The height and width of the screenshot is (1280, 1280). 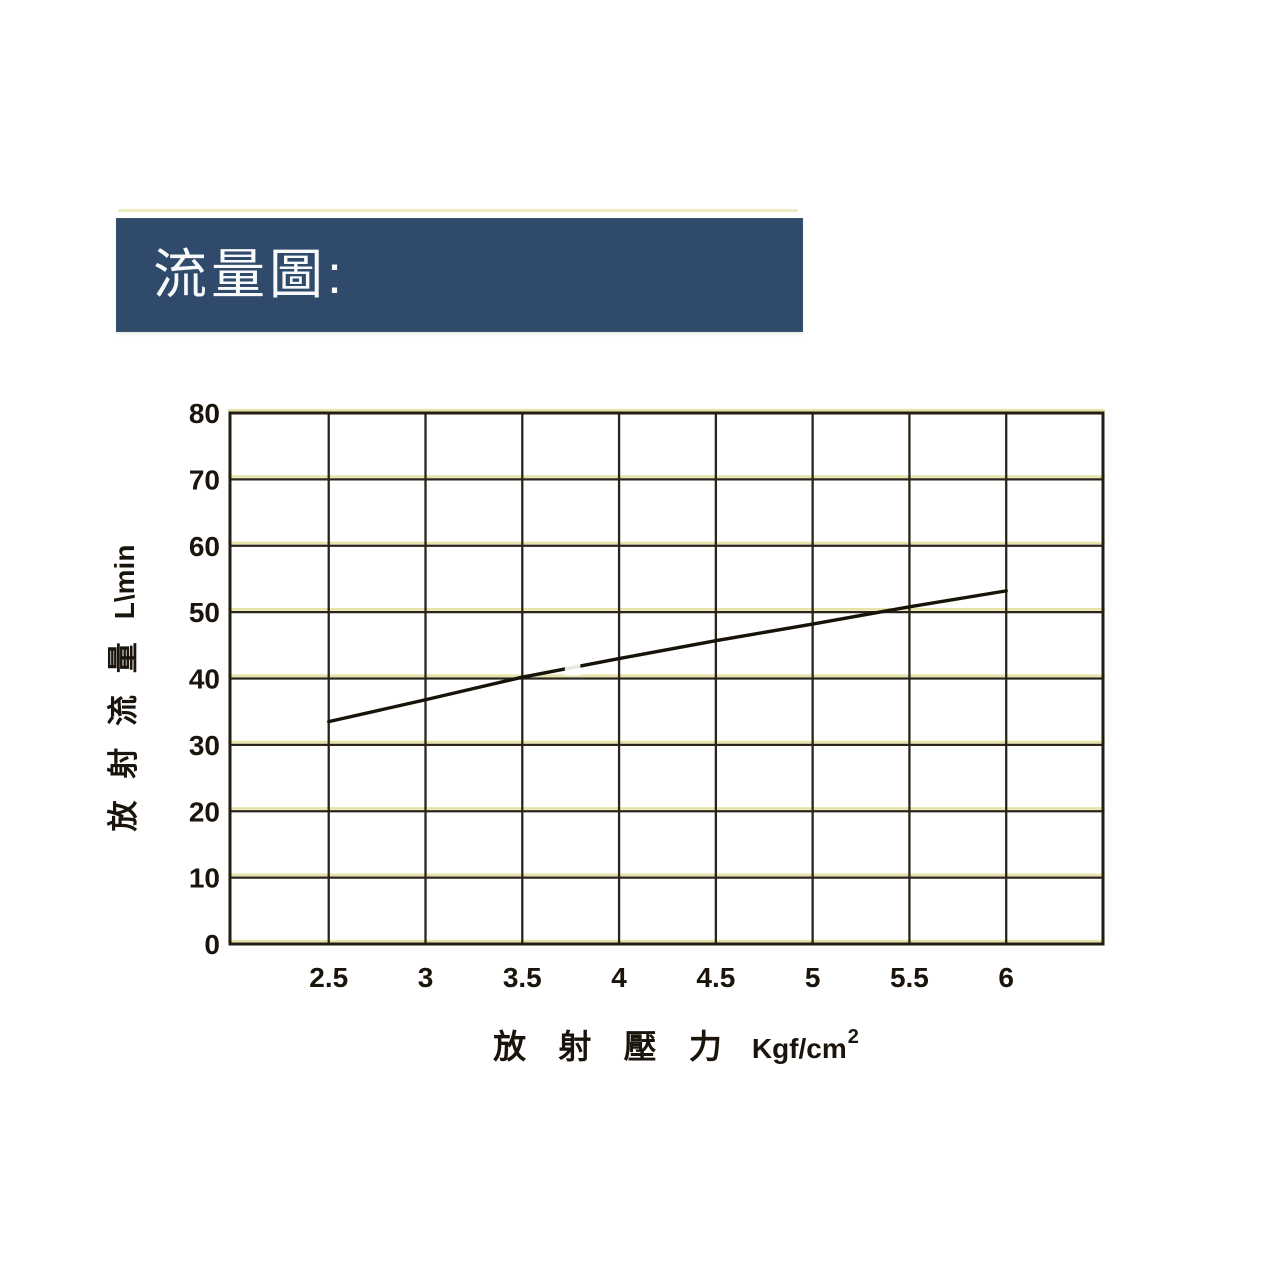 I want to click on x-tick-label: 5, so click(x=813, y=977).